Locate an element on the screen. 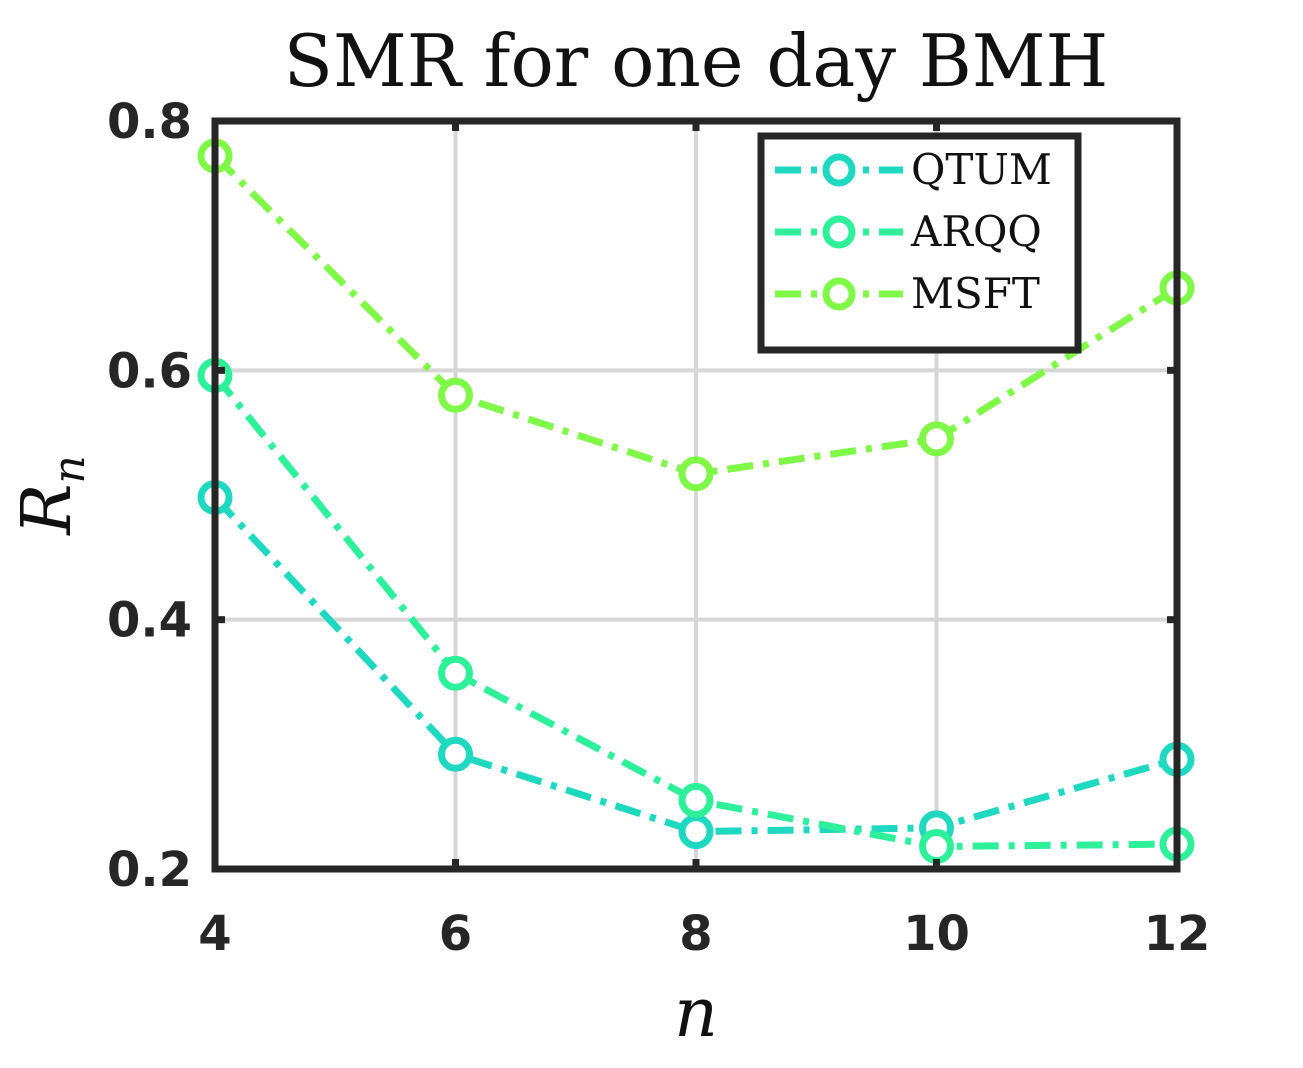 The width and height of the screenshot is (1303, 1068). y-axis-label: Rn is located at coordinates (51, 496).